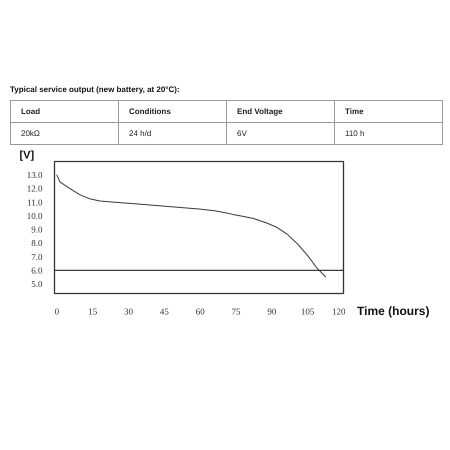 Image resolution: width=450 pixels, height=450 pixels. Describe the element at coordinates (57, 311) in the screenshot. I see `x-tick-label: 0` at that location.